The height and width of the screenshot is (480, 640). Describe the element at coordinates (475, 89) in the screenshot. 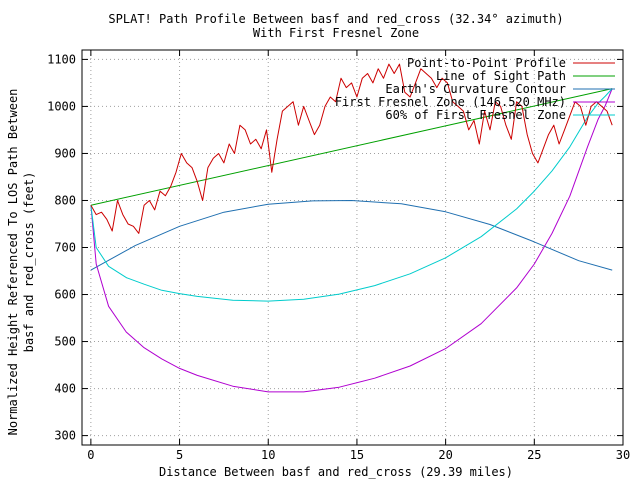

I see `legend-entry-label: Earth's Curvature Contour` at that location.